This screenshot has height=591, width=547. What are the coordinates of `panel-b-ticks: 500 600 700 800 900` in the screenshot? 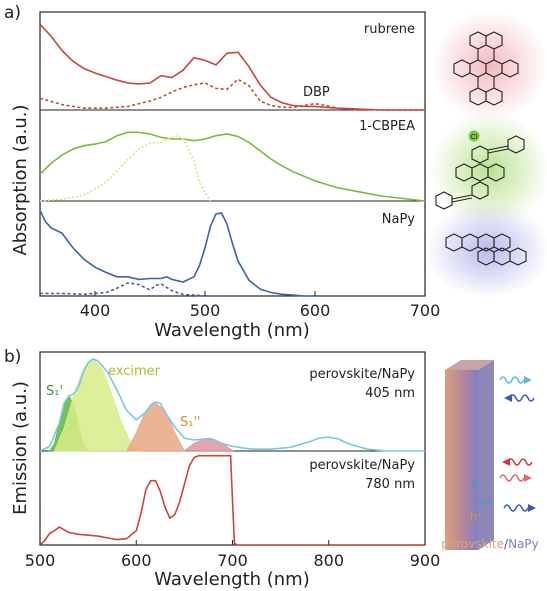 It's located at (233, 555).